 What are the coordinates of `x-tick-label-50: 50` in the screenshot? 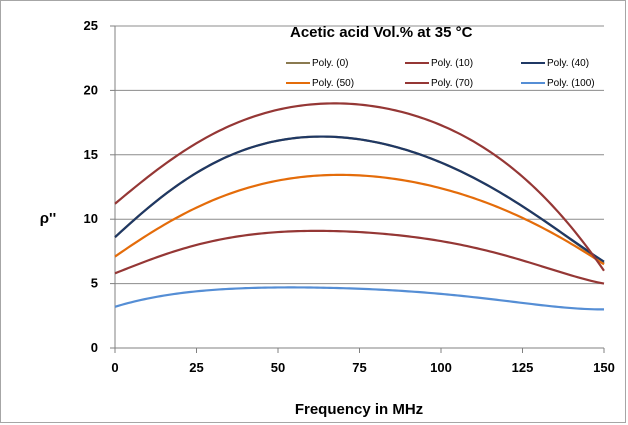 It's located at (278, 367).